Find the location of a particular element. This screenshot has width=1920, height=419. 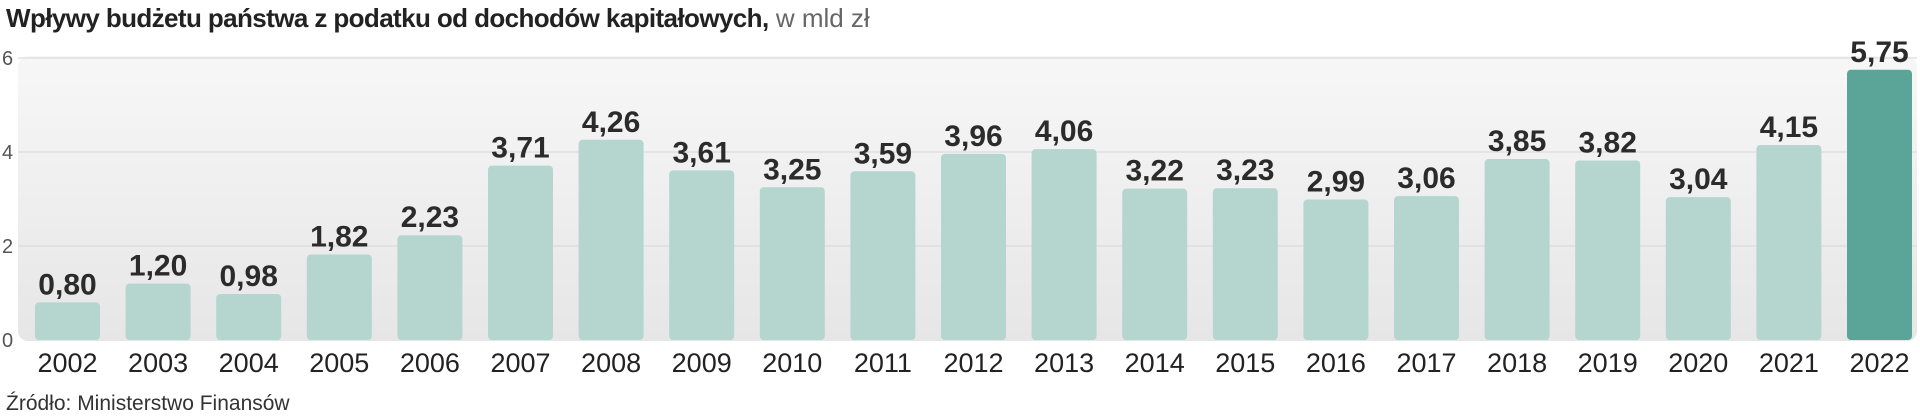

value-label-2007: 3,71 is located at coordinates (520, 148).